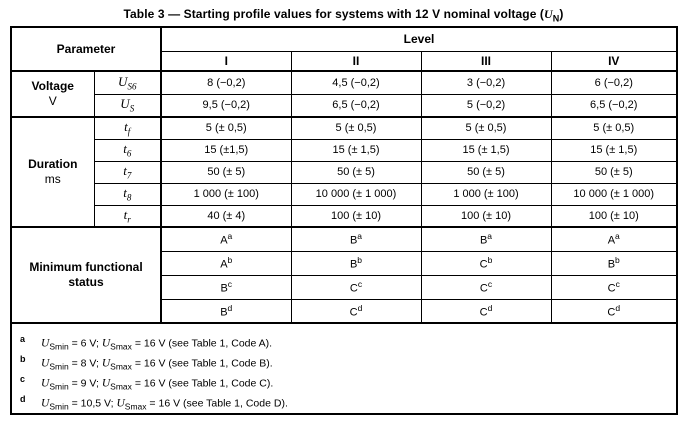 The height and width of the screenshot is (423, 687). I want to click on header-level: Level, so click(419, 39).